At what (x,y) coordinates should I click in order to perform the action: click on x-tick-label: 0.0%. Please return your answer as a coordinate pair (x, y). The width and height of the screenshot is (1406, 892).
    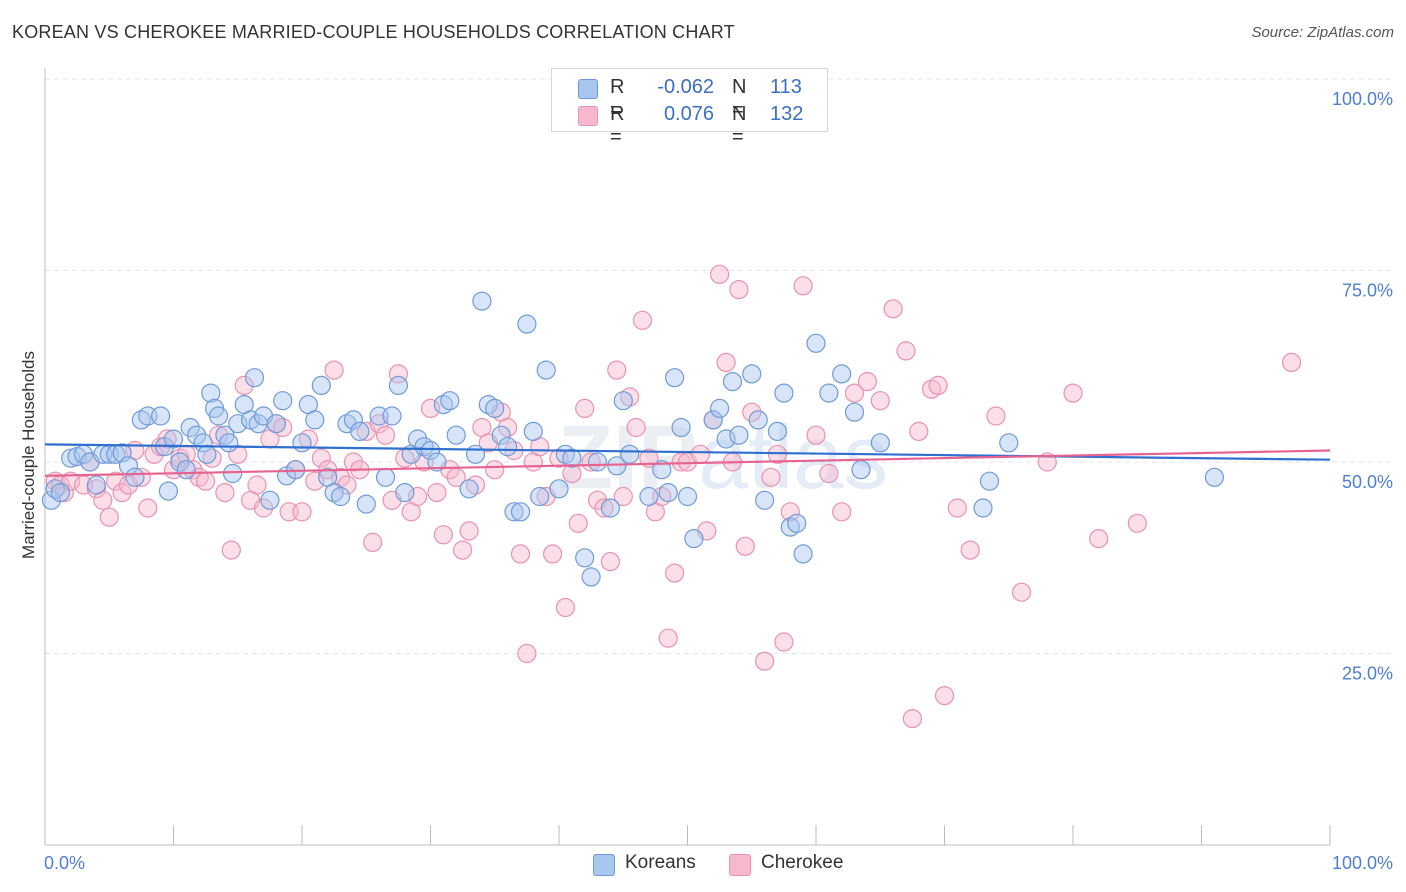
    Looking at the image, I should click on (64, 863).